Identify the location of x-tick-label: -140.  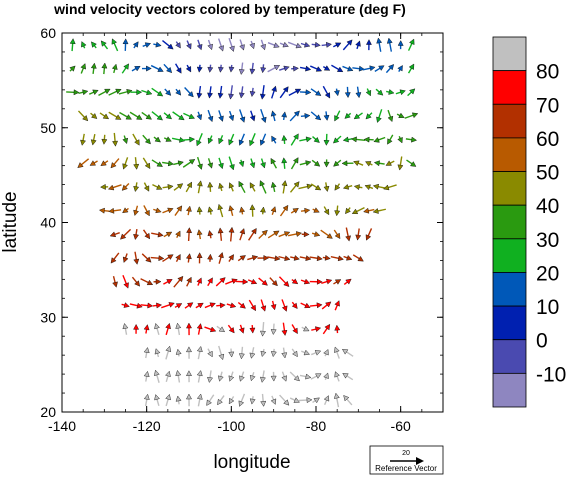
(62, 426).